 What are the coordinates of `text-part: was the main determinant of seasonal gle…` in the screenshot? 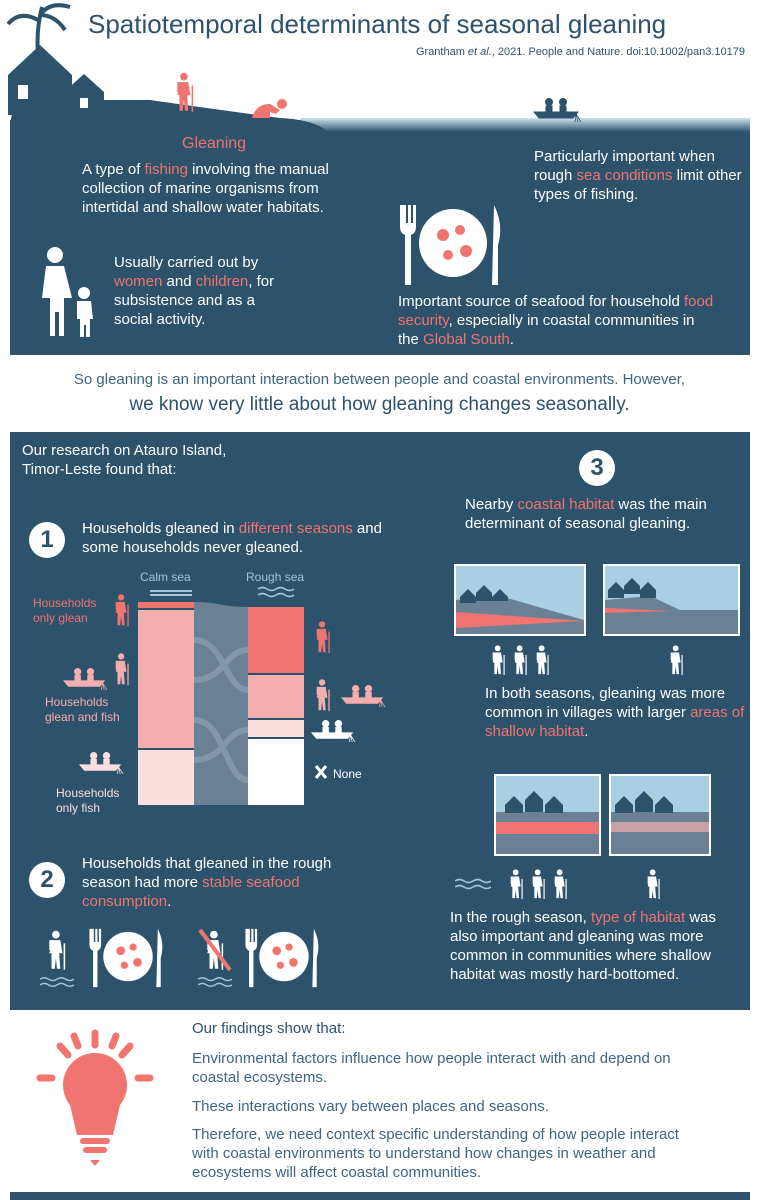 It's located at (586, 514).